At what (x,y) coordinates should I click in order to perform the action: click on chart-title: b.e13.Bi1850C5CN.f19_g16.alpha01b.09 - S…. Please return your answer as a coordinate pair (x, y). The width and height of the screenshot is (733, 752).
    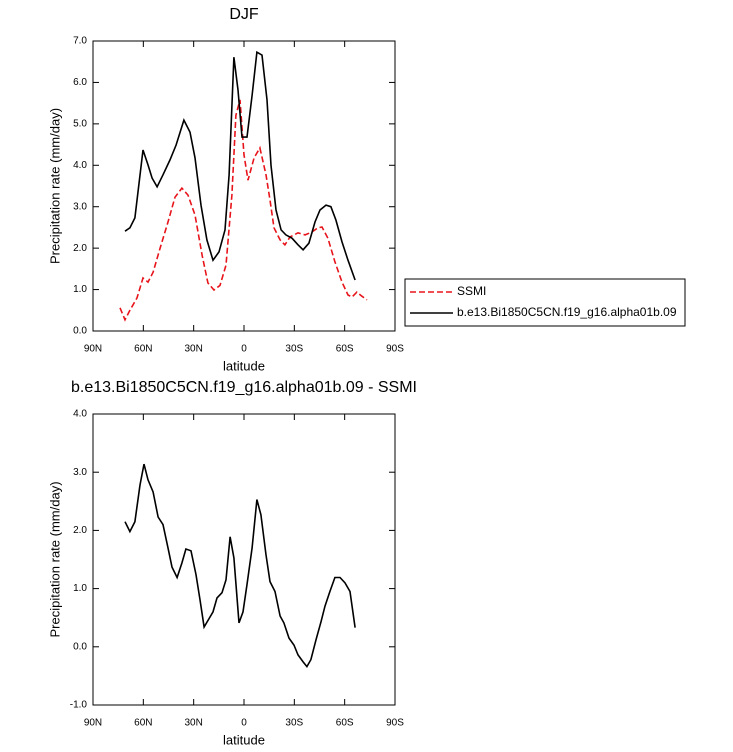
    Looking at the image, I should click on (244, 387).